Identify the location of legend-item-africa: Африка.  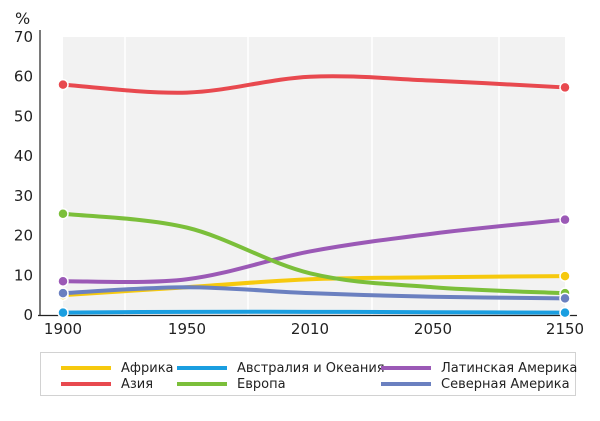
(117, 368).